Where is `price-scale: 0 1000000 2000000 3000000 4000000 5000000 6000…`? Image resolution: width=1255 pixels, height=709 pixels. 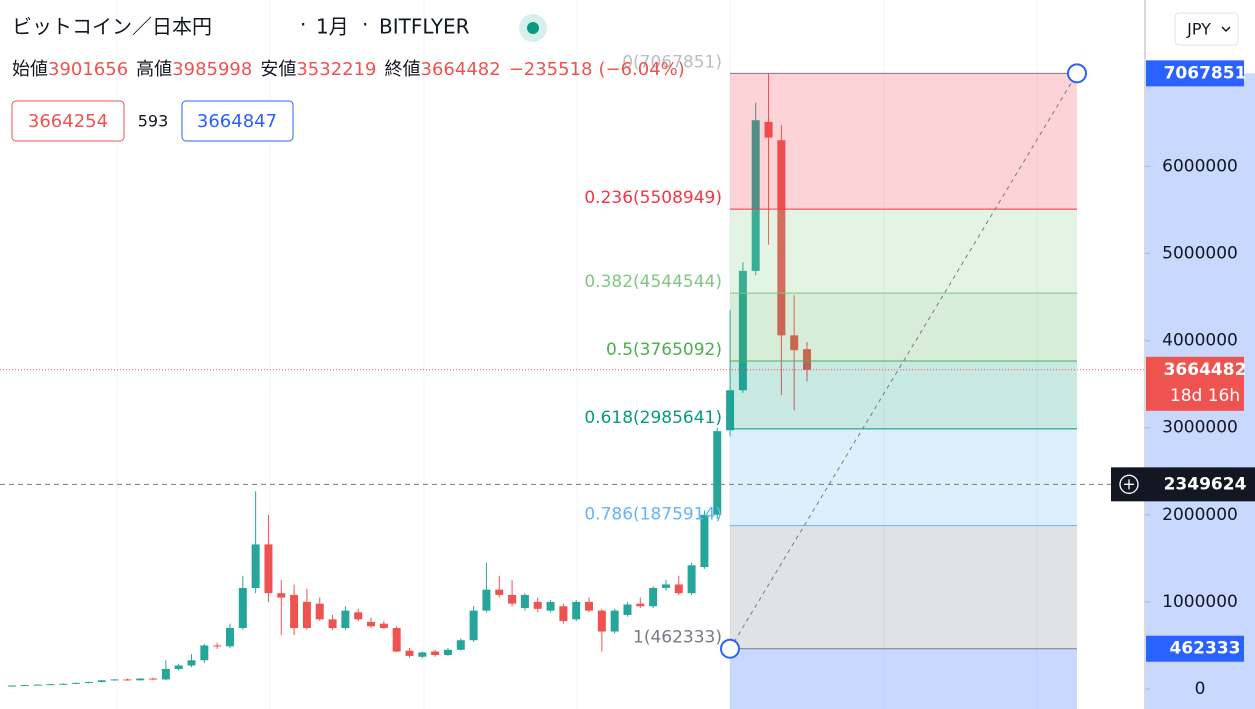
price-scale: 0 1000000 2000000 3000000 4000000 5000000 6000… is located at coordinates (1183, 384).